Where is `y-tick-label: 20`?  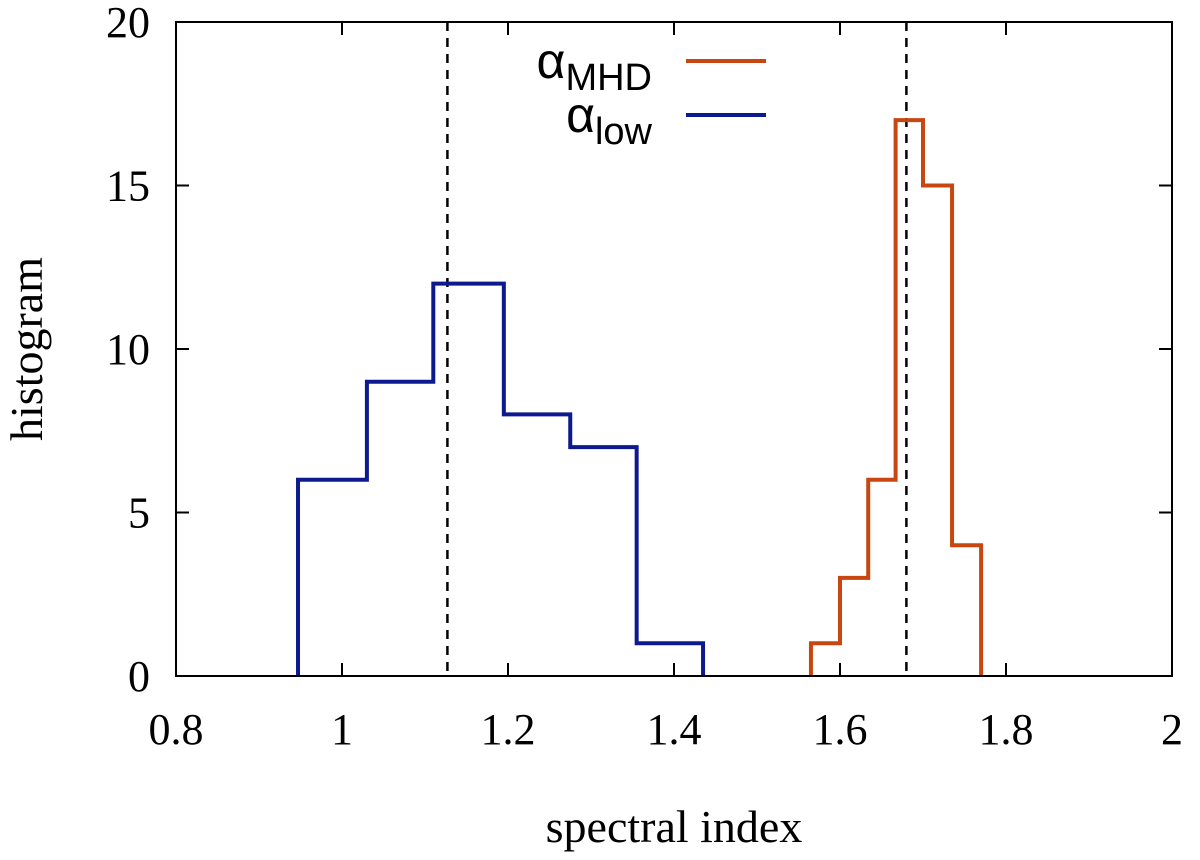
y-tick-label: 20 is located at coordinates (128, 23).